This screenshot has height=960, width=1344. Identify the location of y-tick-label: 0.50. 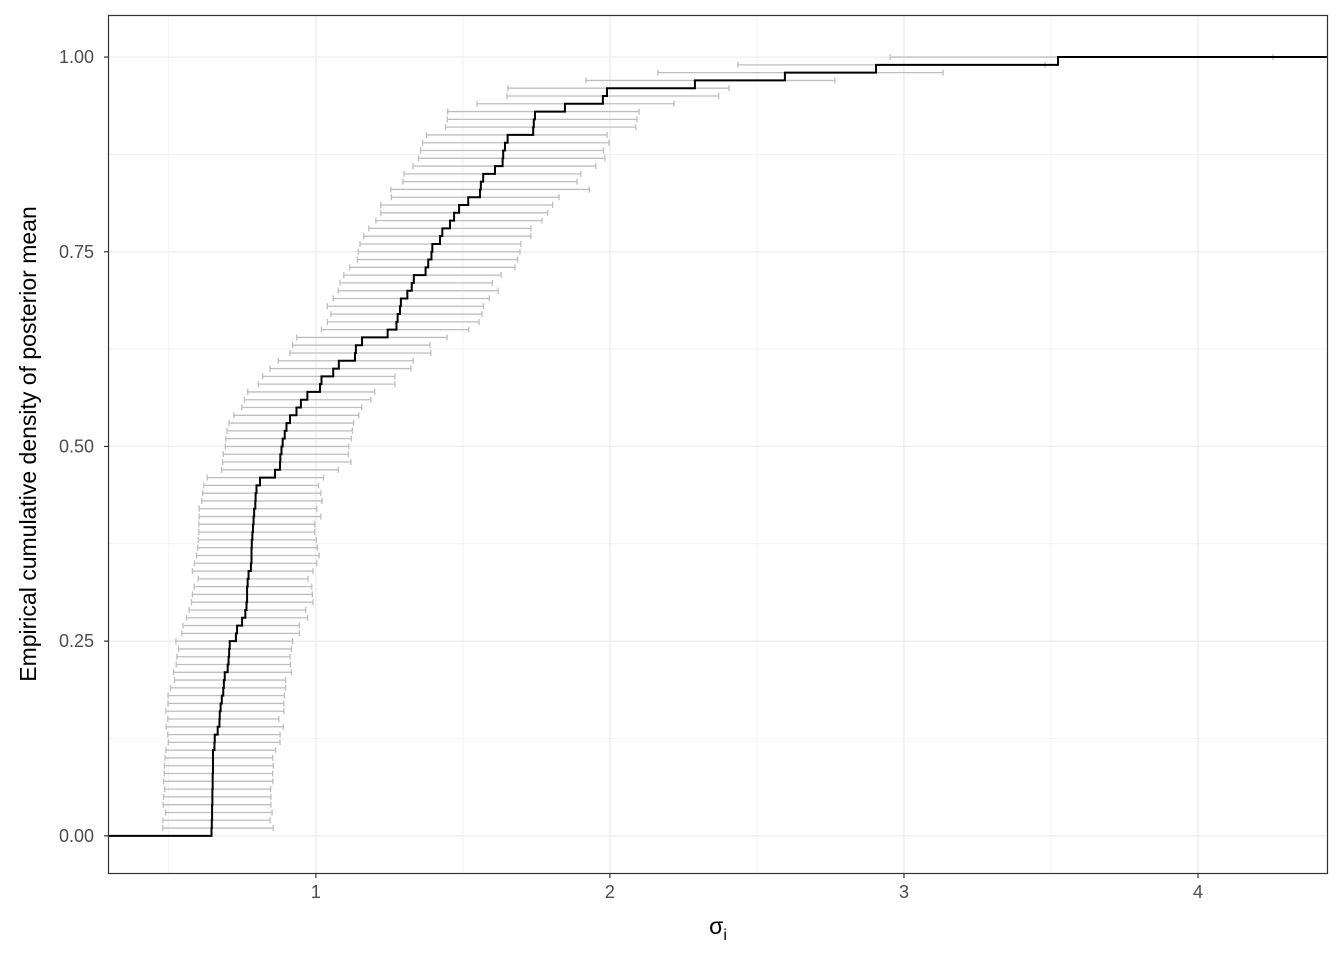
(76, 446).